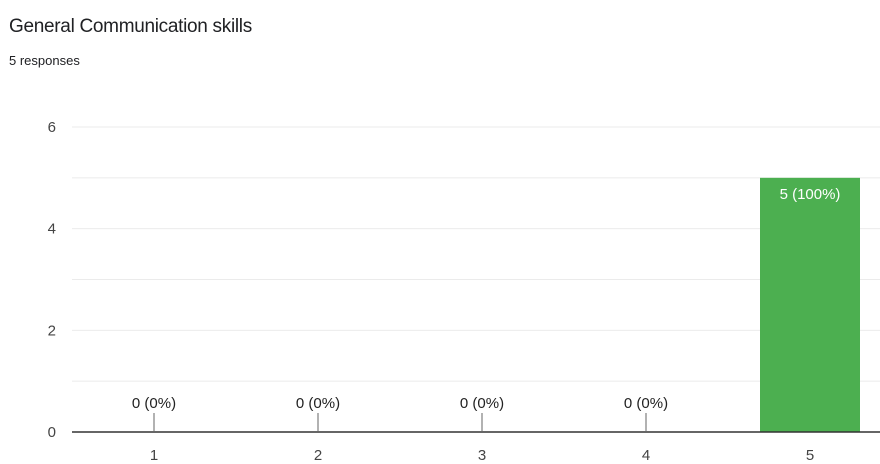  What do you see at coordinates (646, 455) in the screenshot?
I see `x-tick-label: 4` at bounding box center [646, 455].